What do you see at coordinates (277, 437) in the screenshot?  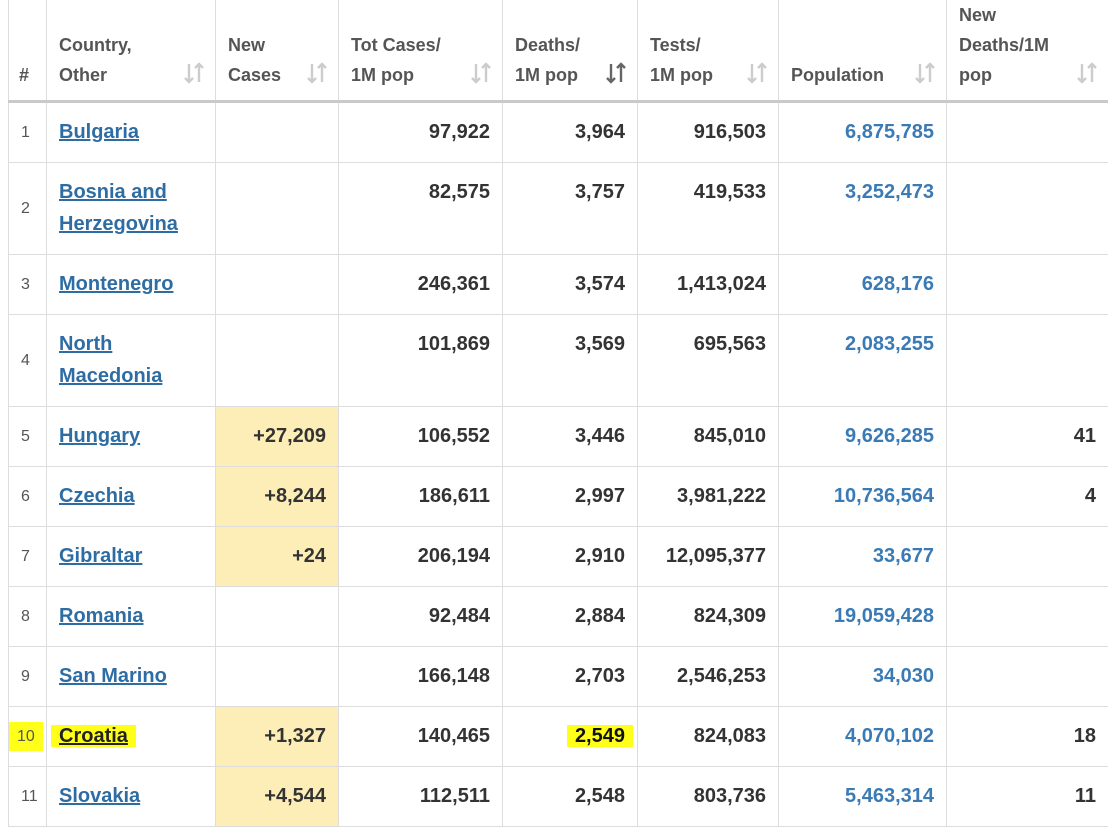 I see `new-cases-cell: +27,209` at bounding box center [277, 437].